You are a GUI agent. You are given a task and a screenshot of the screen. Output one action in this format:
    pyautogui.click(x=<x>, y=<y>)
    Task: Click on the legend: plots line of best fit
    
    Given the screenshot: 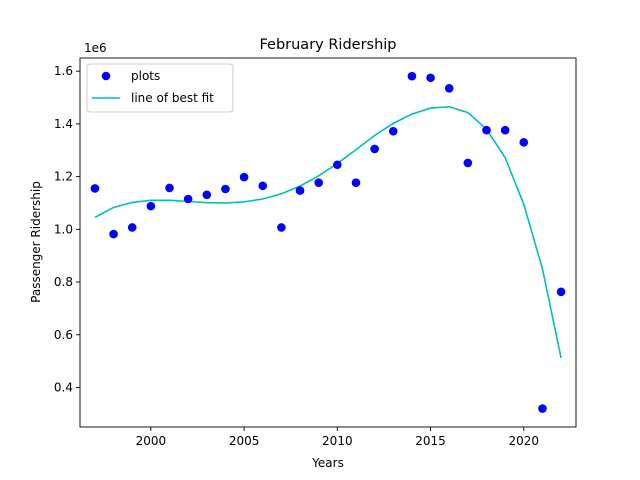 What is the action you would take?
    pyautogui.click(x=160, y=88)
    